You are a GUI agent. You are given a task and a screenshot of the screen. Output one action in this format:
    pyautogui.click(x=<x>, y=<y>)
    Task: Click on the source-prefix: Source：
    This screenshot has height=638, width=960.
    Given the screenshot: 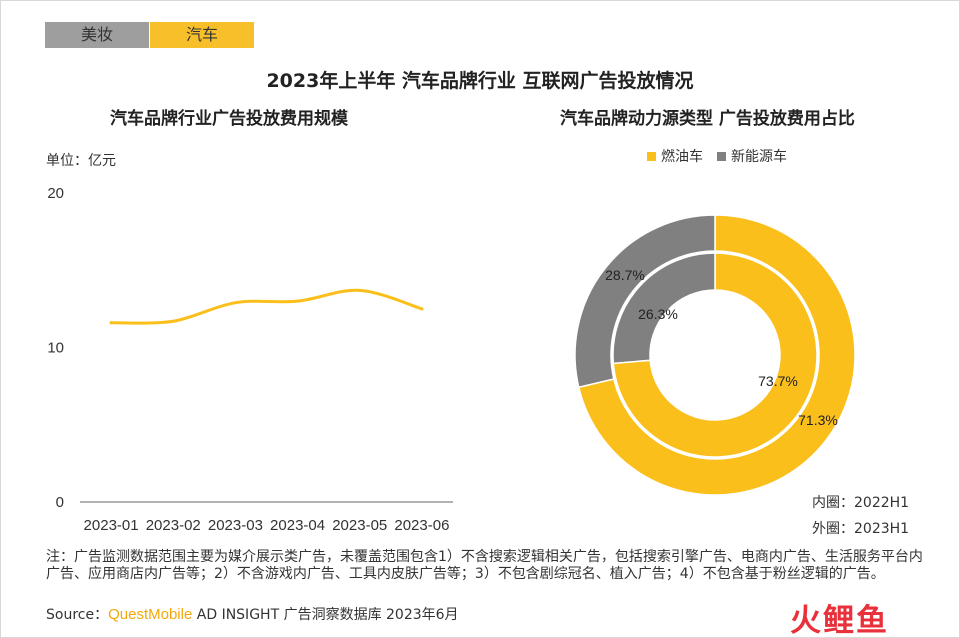 What is the action you would take?
    pyautogui.click(x=77, y=615)
    